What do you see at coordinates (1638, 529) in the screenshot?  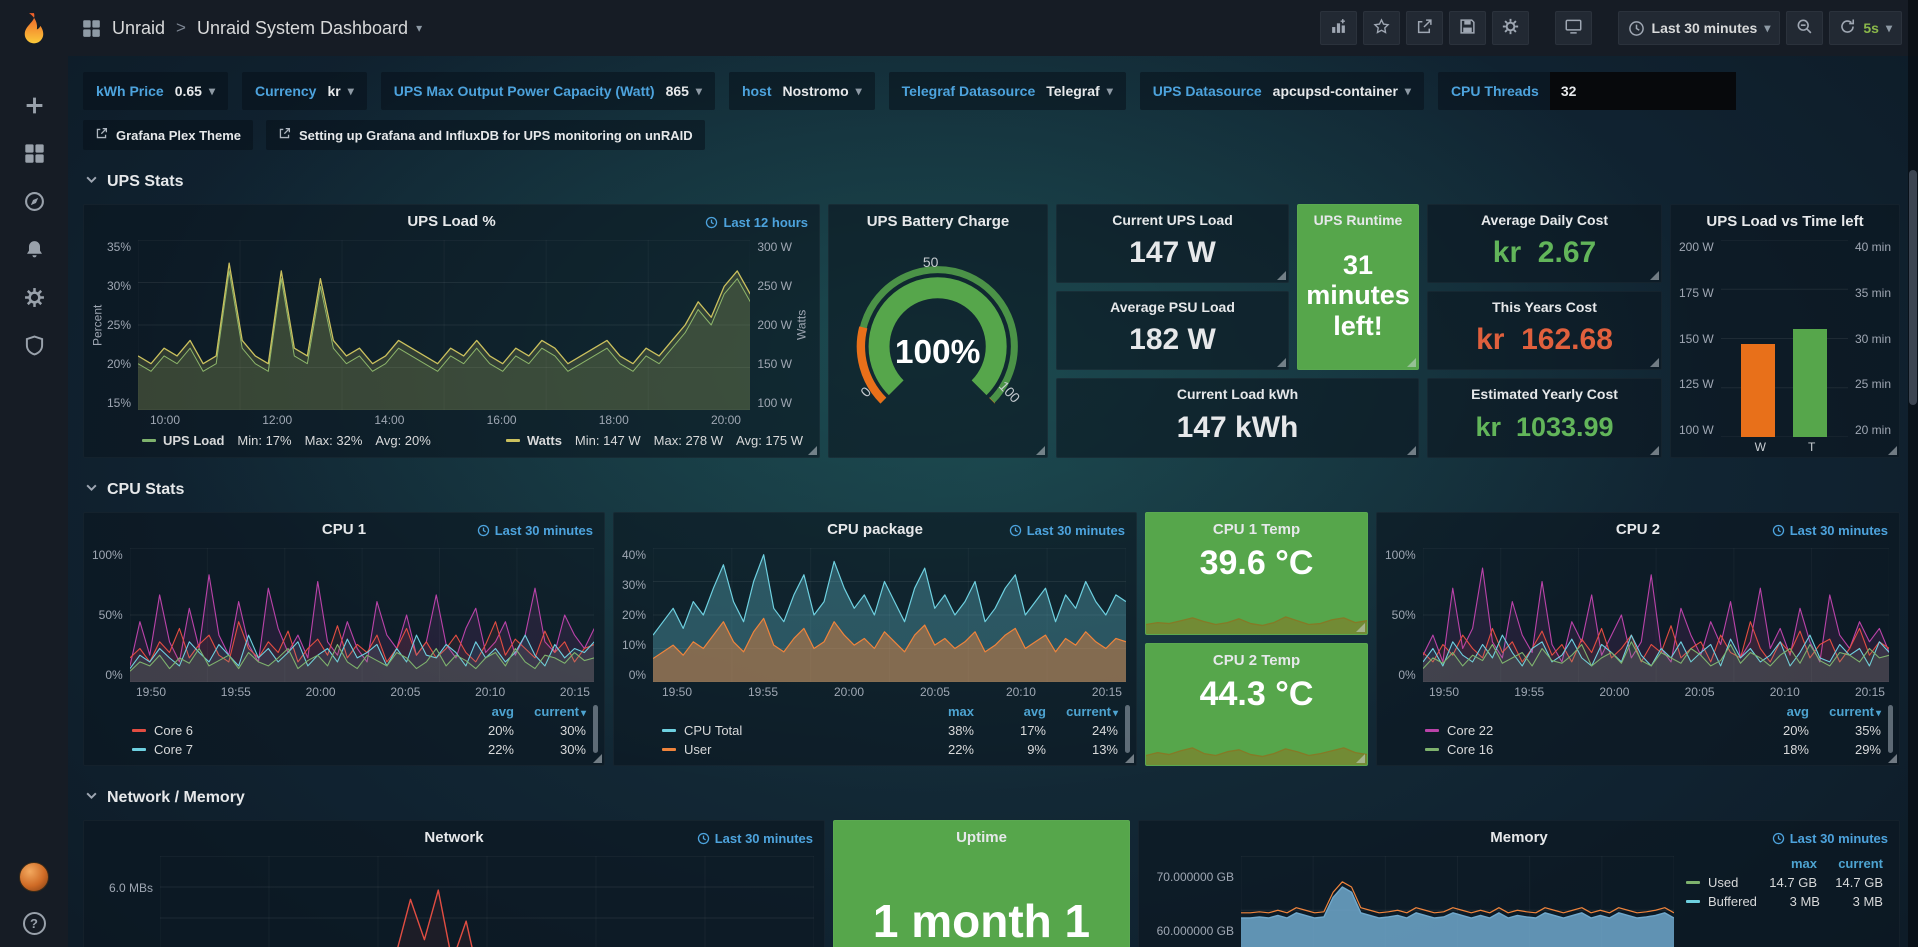 I see `panel-title: CPU 2` at bounding box center [1638, 529].